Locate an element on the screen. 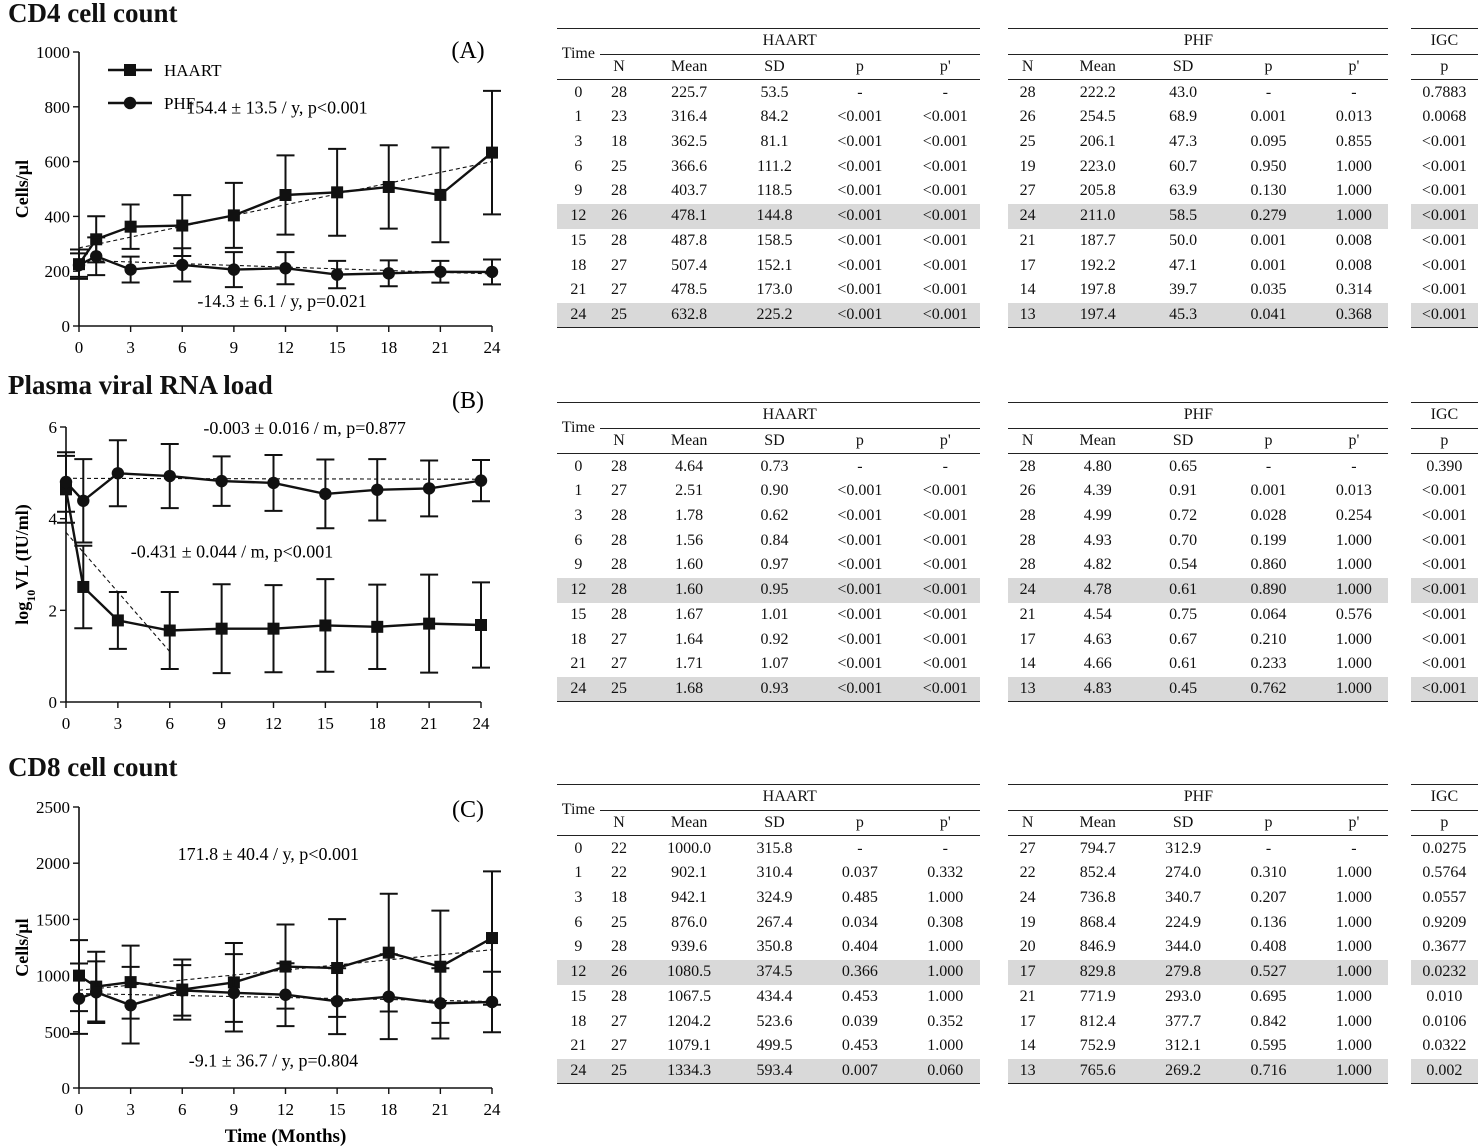  x-tick-label: 12 is located at coordinates (285, 1109).